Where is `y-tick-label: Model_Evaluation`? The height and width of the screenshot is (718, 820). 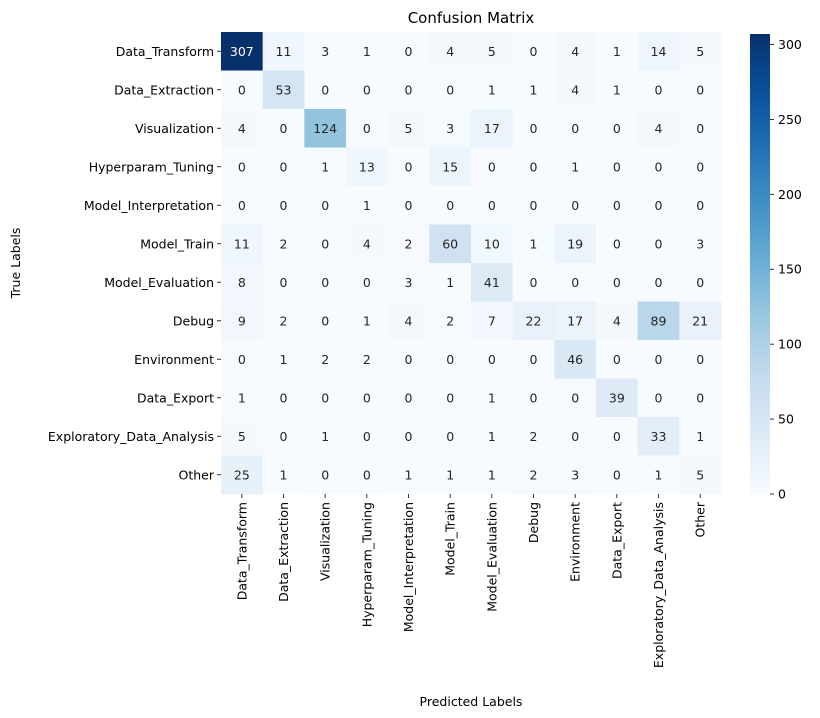
y-tick-label: Model_Evaluation is located at coordinates (159, 282).